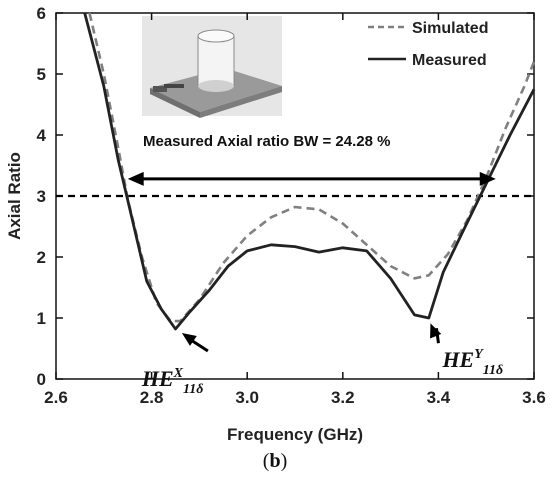 The image size is (550, 483). I want to click on x-tick-label: 3.2, so click(343, 397).